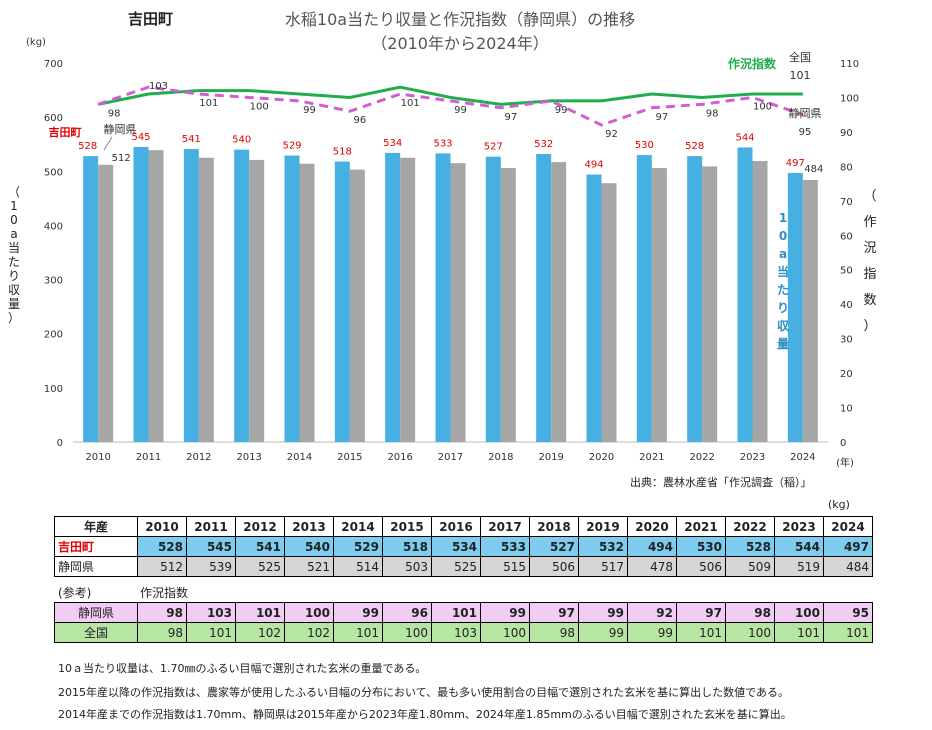 Image resolution: width=932 pixels, height=730 pixels. What do you see at coordinates (652, 566) in the screenshot?
I see `table-cell: 478` at bounding box center [652, 566].